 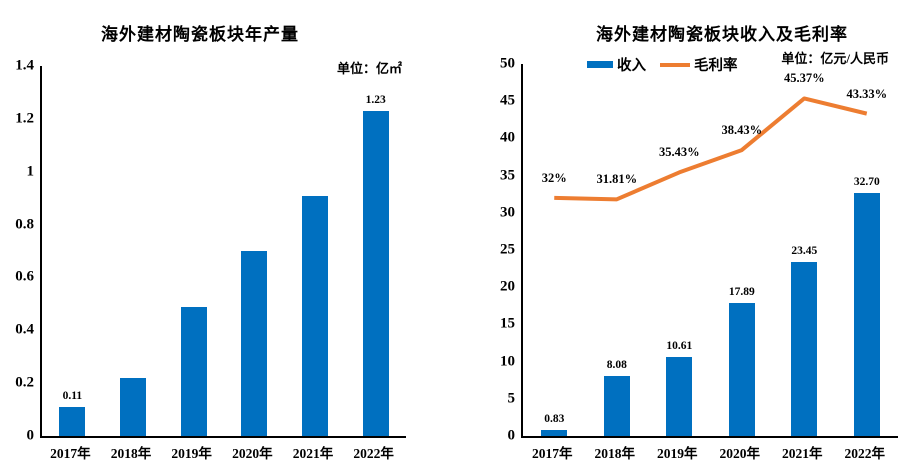 What do you see at coordinates (679, 346) in the screenshot?
I see `bar-value-label: 10.61` at bounding box center [679, 346].